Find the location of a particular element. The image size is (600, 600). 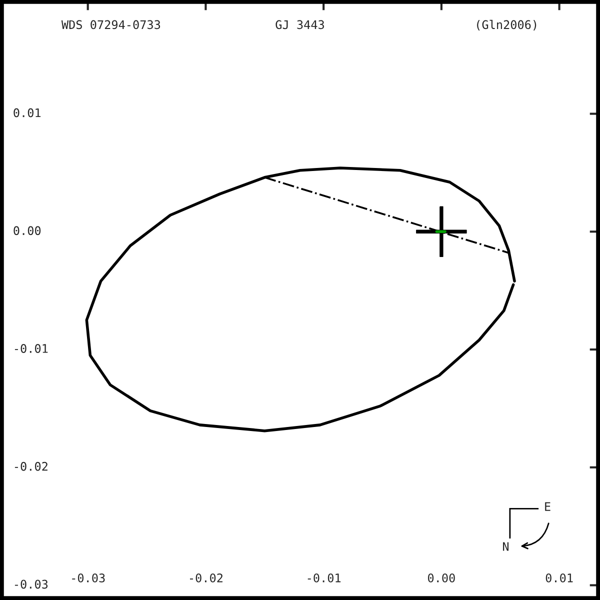

x-tick-label: -0.02 is located at coordinates (206, 577).